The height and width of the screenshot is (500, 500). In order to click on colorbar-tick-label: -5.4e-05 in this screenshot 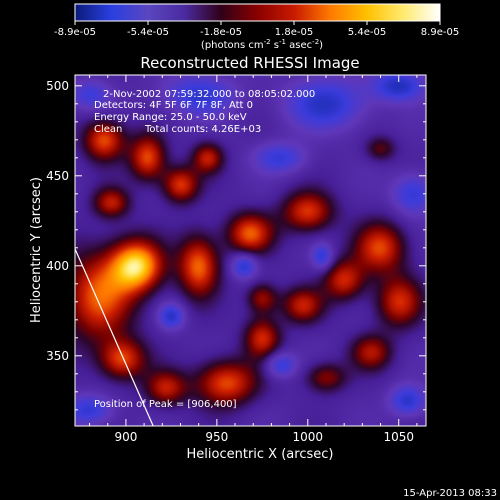, I will do `click(148, 32)`.